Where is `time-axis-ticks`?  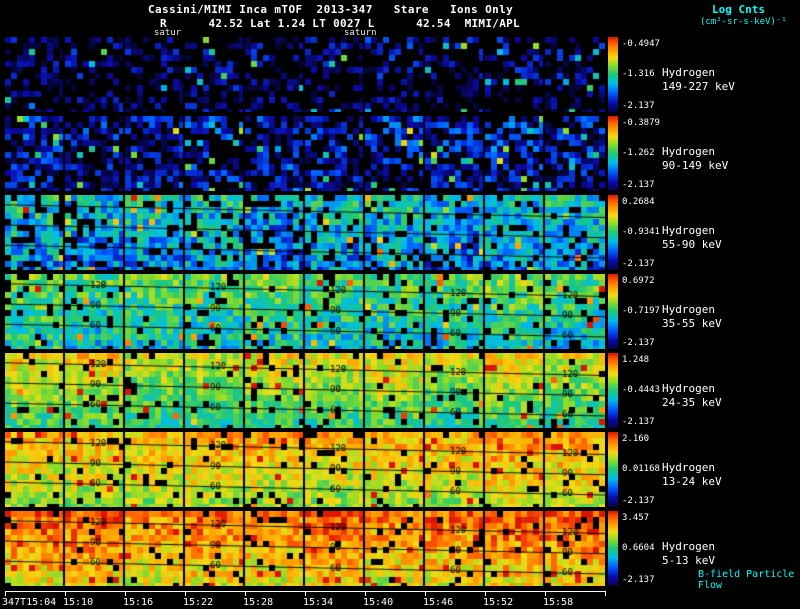
time-axis-ticks is located at coordinates (305, 594).